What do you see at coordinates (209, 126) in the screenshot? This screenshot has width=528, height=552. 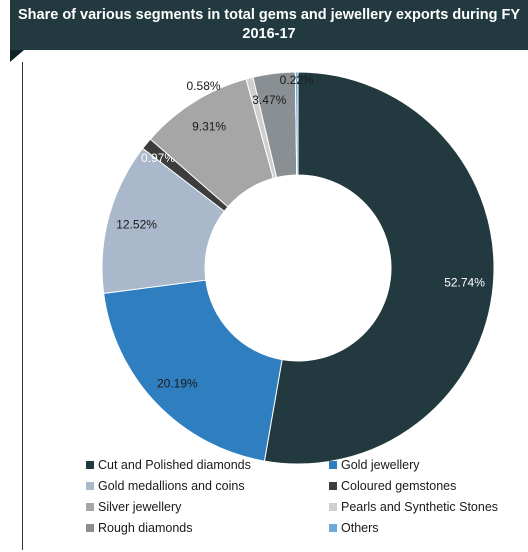 I see `data-label-silver-jewellery: 9.31%` at bounding box center [209, 126].